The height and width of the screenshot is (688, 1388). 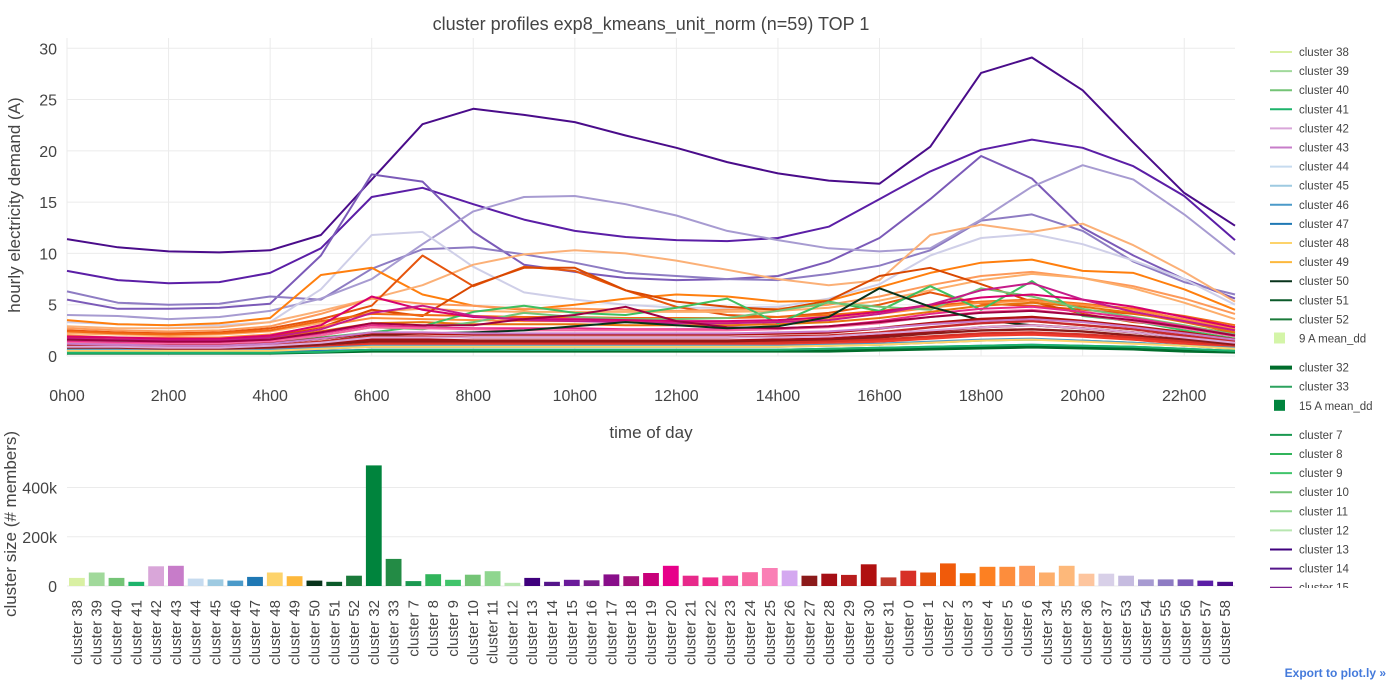 I want to click on legend-item: cluster 44, so click(x=1309, y=168).